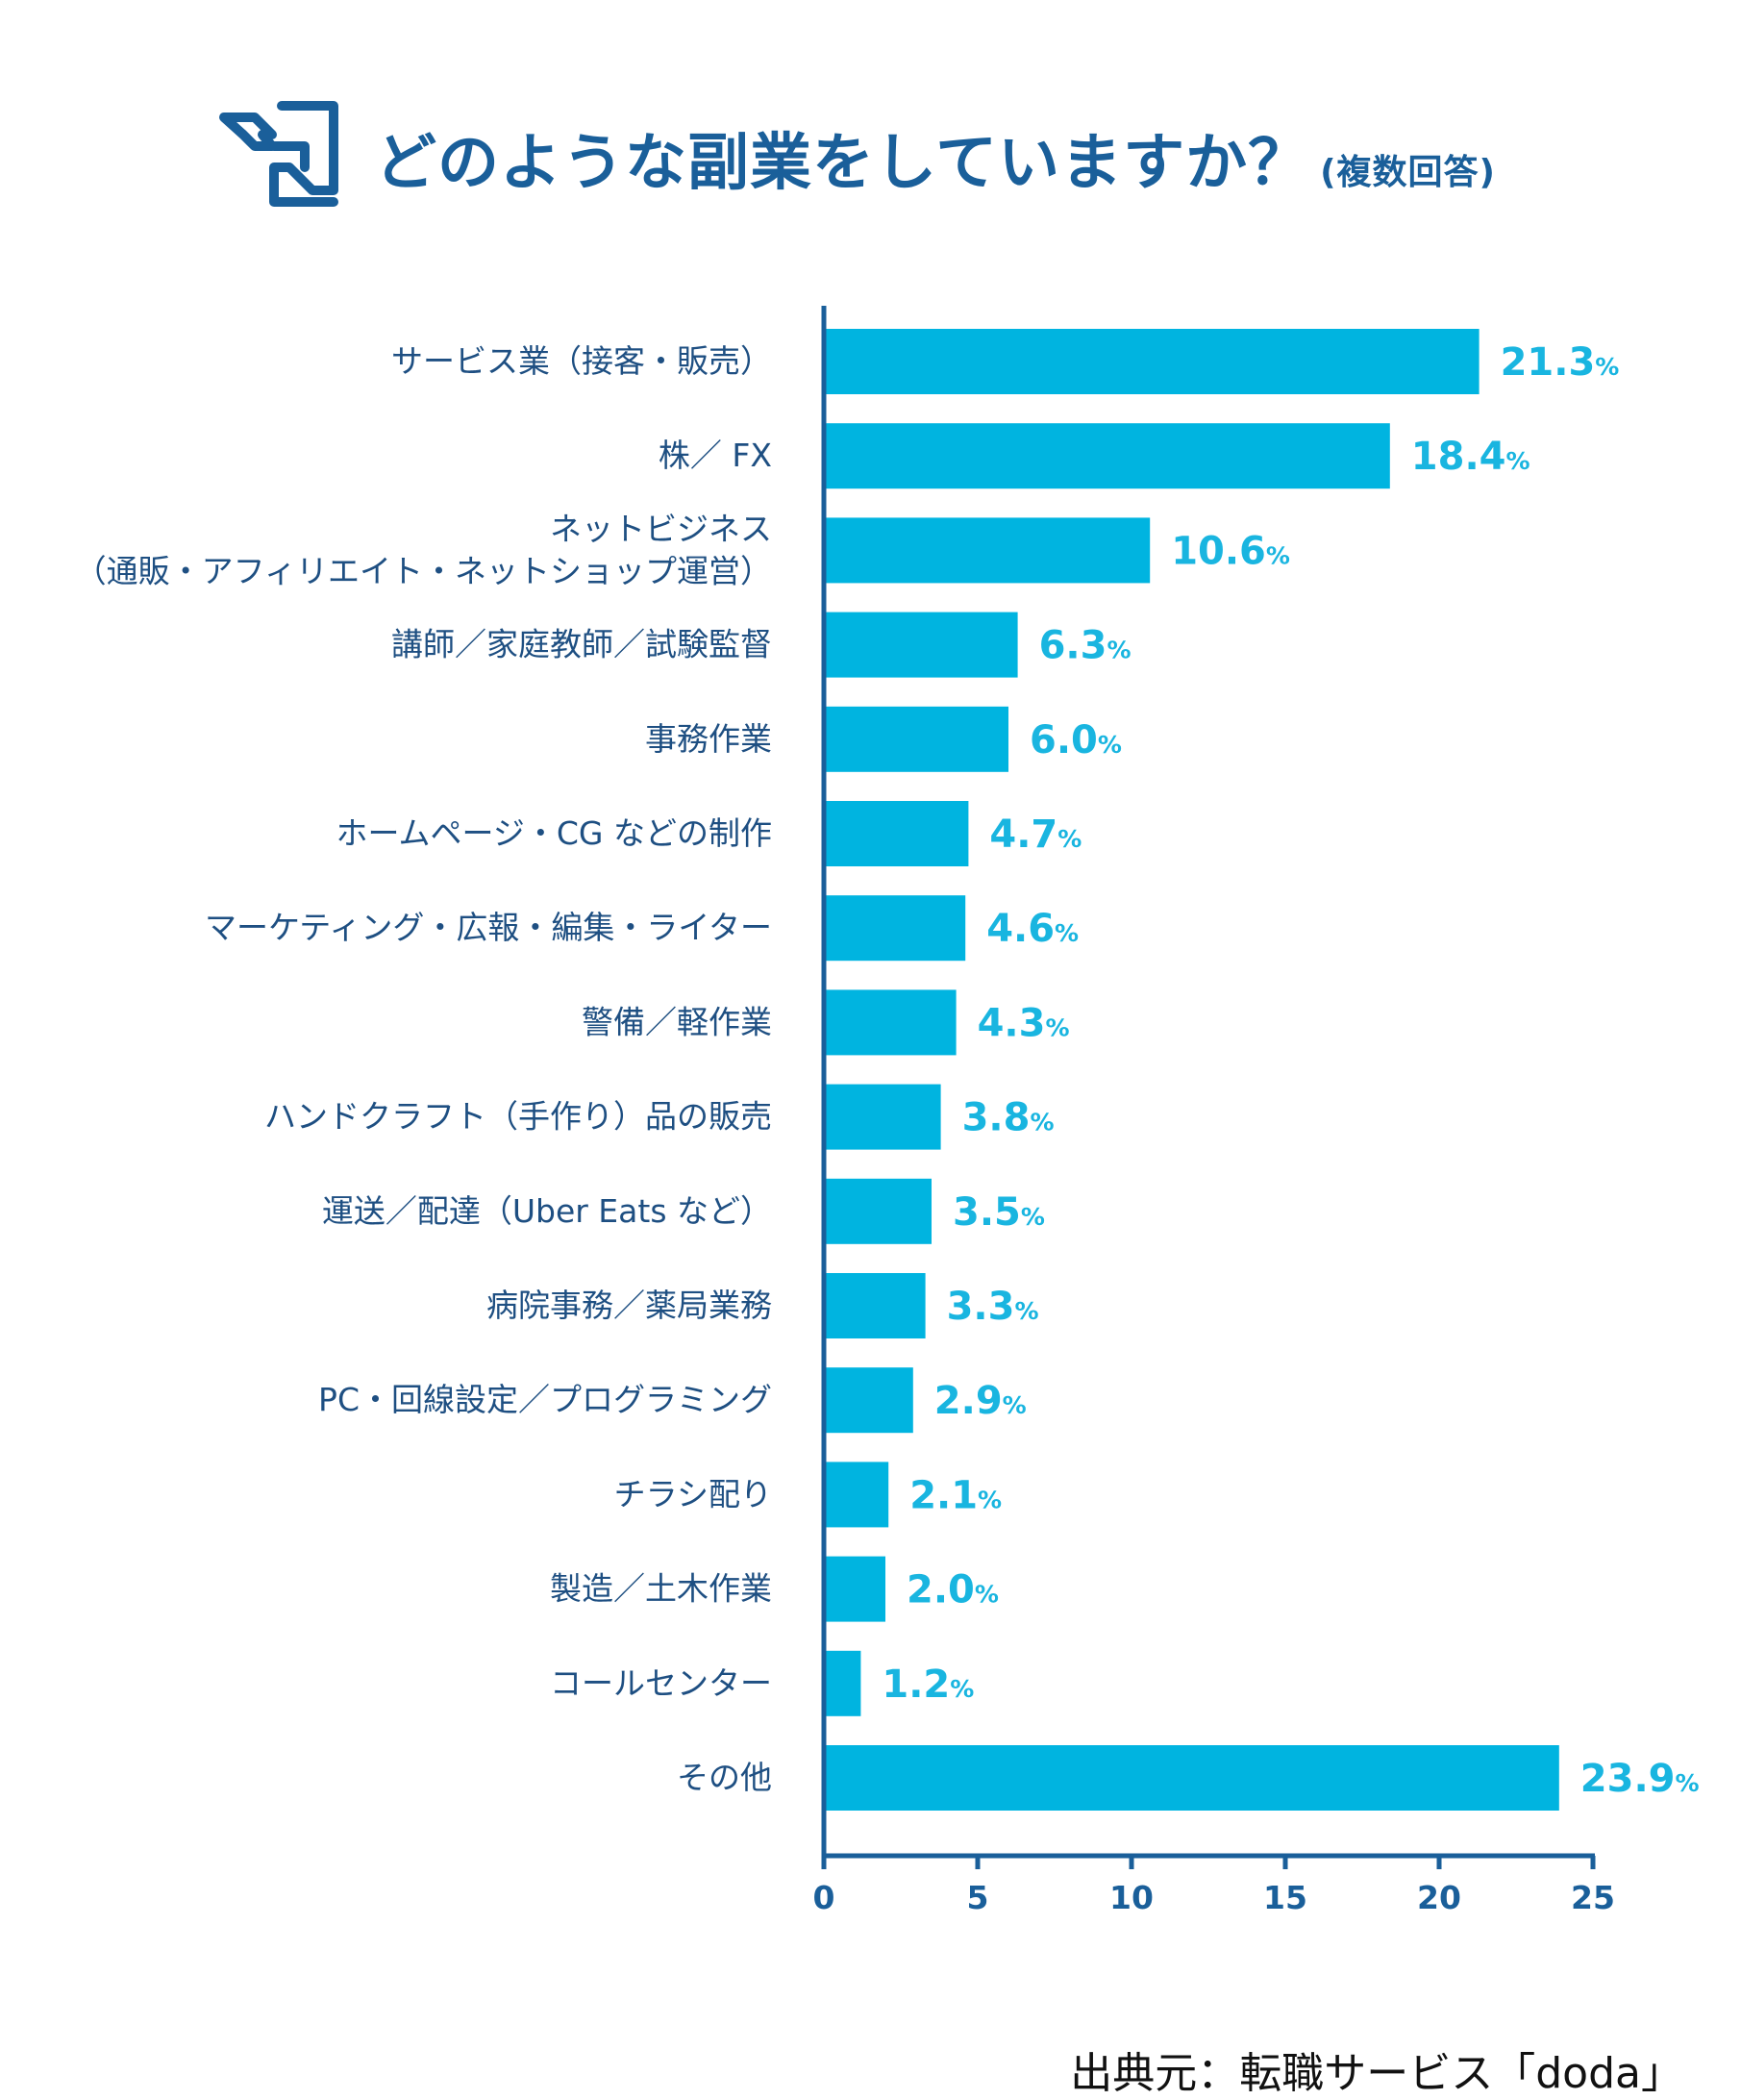 The width and height of the screenshot is (1741, 2100). I want to click on value-label: 10.6%, so click(1230, 551).